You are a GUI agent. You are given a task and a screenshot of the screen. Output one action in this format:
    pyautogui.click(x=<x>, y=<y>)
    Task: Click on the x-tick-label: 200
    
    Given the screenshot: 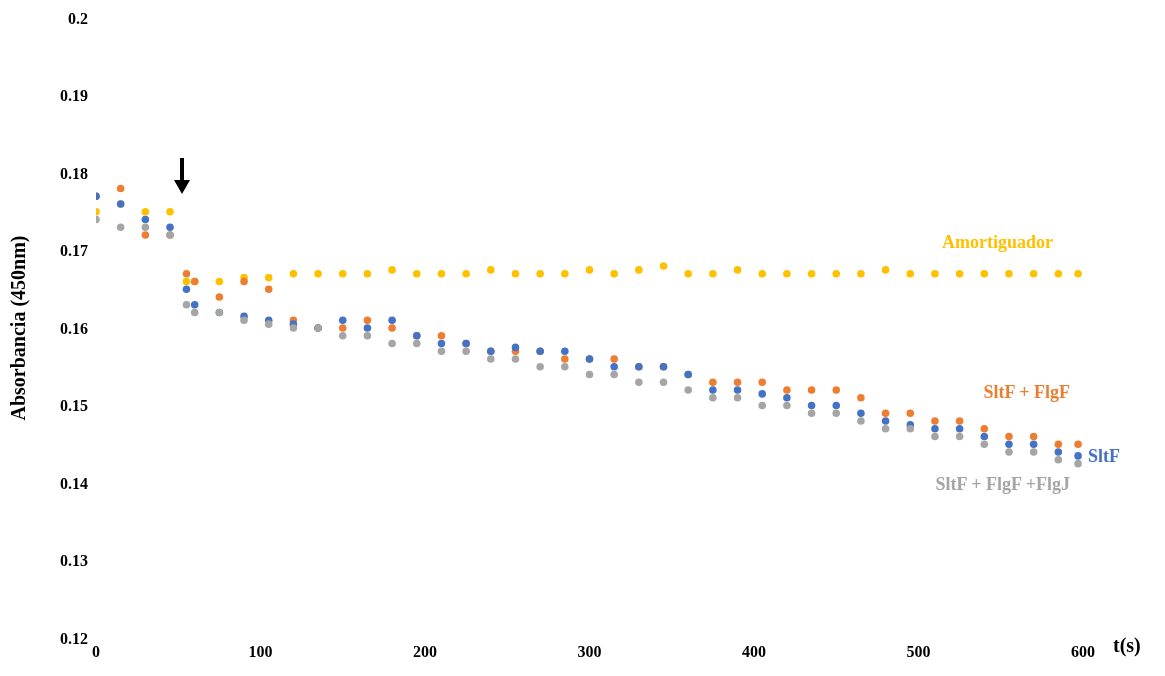 What is the action you would take?
    pyautogui.click(x=425, y=652)
    